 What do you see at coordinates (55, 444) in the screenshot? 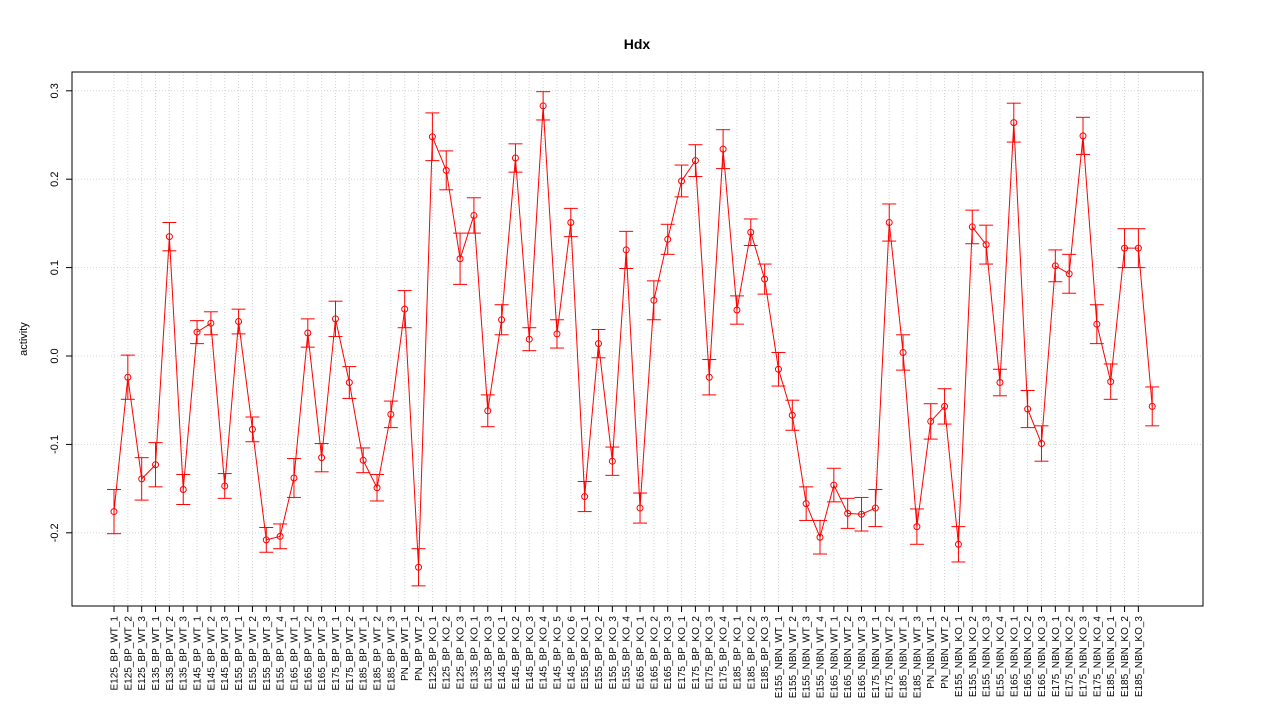
I see `y-tick-label: -0.1` at bounding box center [55, 444].